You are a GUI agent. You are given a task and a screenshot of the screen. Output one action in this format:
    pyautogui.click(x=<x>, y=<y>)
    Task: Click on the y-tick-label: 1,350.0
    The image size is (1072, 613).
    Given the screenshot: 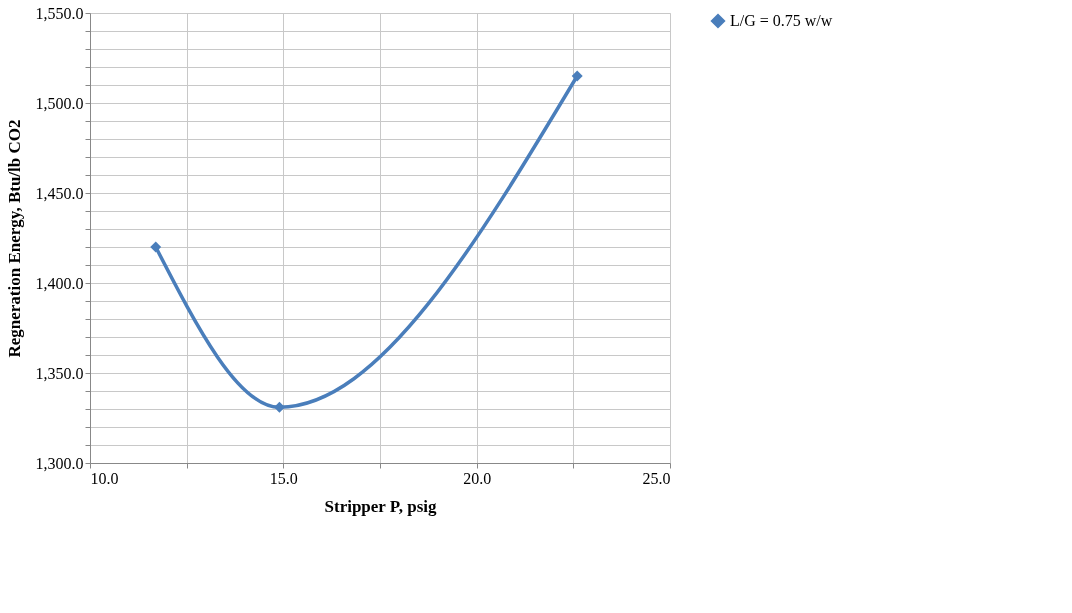 What is the action you would take?
    pyautogui.click(x=59, y=373)
    